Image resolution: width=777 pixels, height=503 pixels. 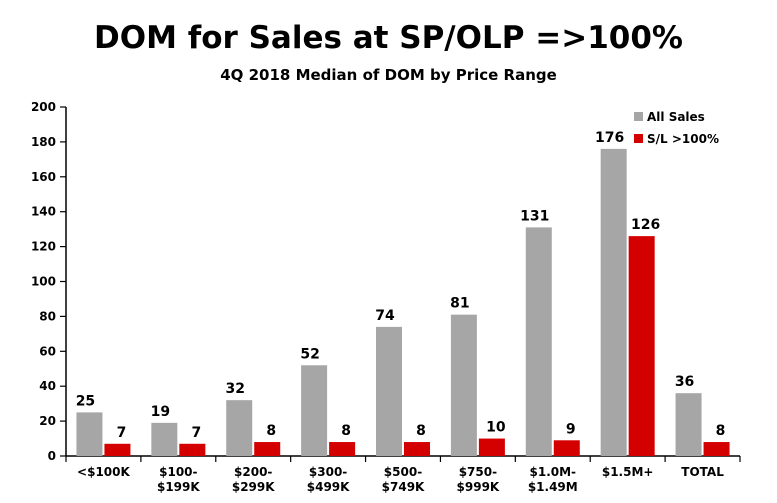 What do you see at coordinates (43, 212) in the screenshot?
I see `y-tick-label: 140` at bounding box center [43, 212].